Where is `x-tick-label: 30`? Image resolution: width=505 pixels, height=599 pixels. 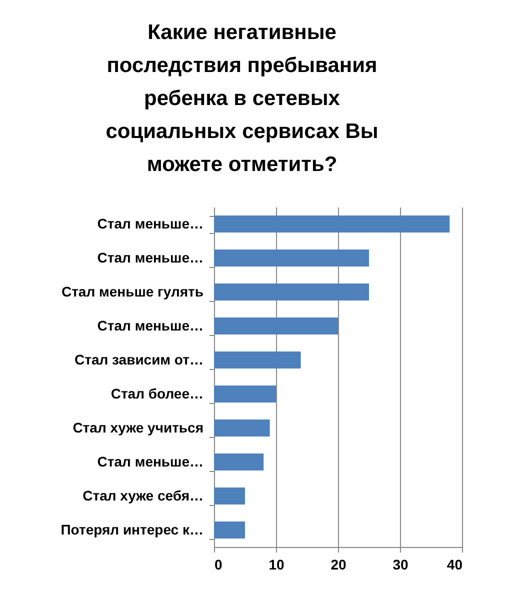
x-tick-label: 30 is located at coordinates (400, 564).